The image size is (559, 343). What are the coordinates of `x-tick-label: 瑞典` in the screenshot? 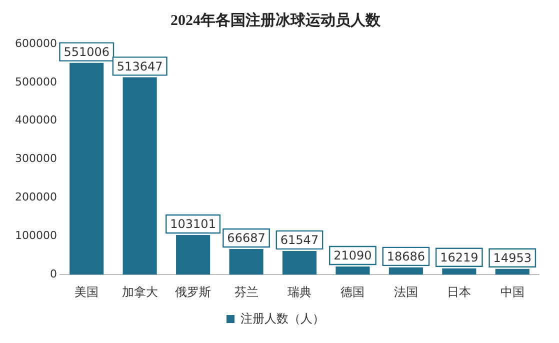 It's located at (299, 292).